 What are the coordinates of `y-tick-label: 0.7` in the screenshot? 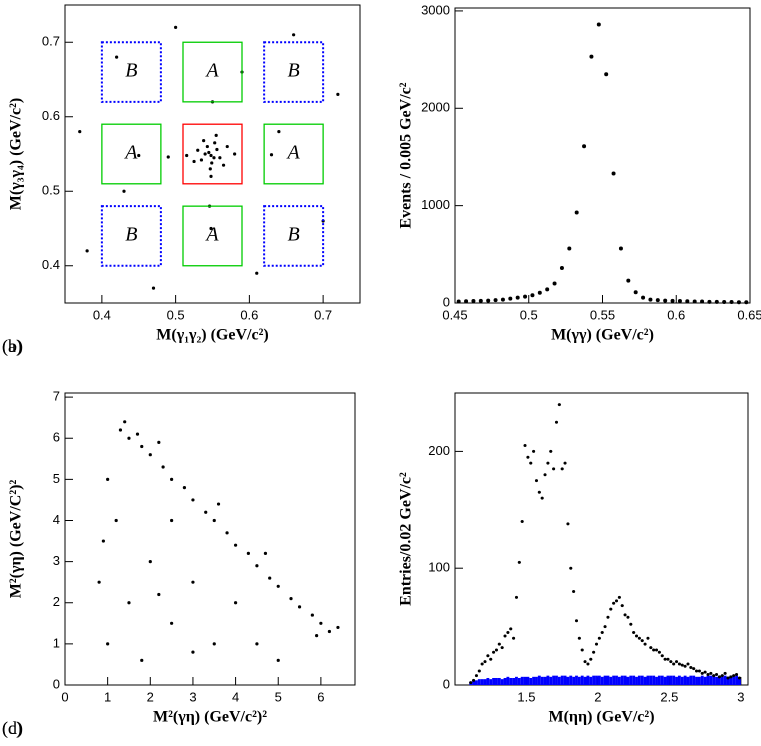 It's located at (51, 41).